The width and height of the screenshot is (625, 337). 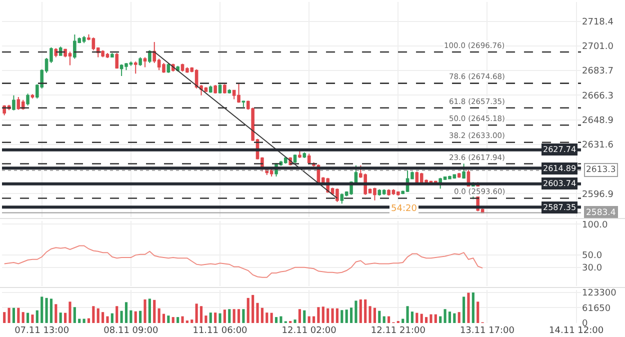 I want to click on ref-line-label: 2587.35, so click(x=559, y=207).